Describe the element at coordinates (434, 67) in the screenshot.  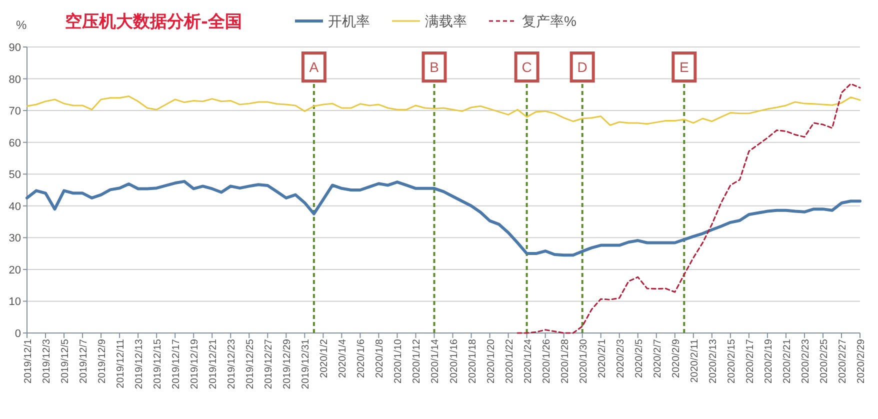
I see `ref-line-label: B` at that location.